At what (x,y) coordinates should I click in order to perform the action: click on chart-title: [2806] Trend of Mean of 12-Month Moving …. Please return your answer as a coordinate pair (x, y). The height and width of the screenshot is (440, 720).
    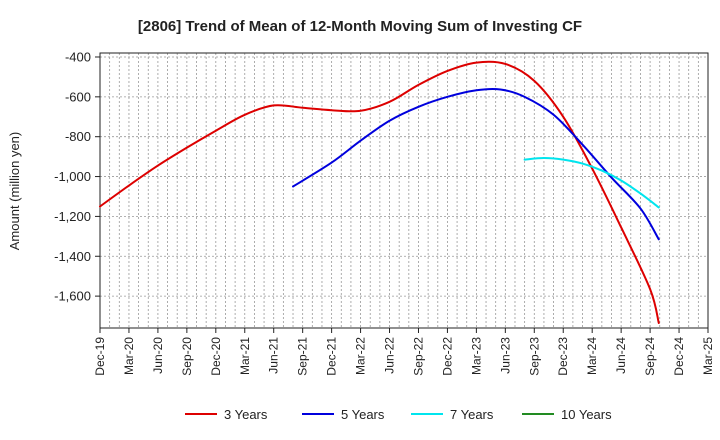
    Looking at the image, I should click on (360, 26).